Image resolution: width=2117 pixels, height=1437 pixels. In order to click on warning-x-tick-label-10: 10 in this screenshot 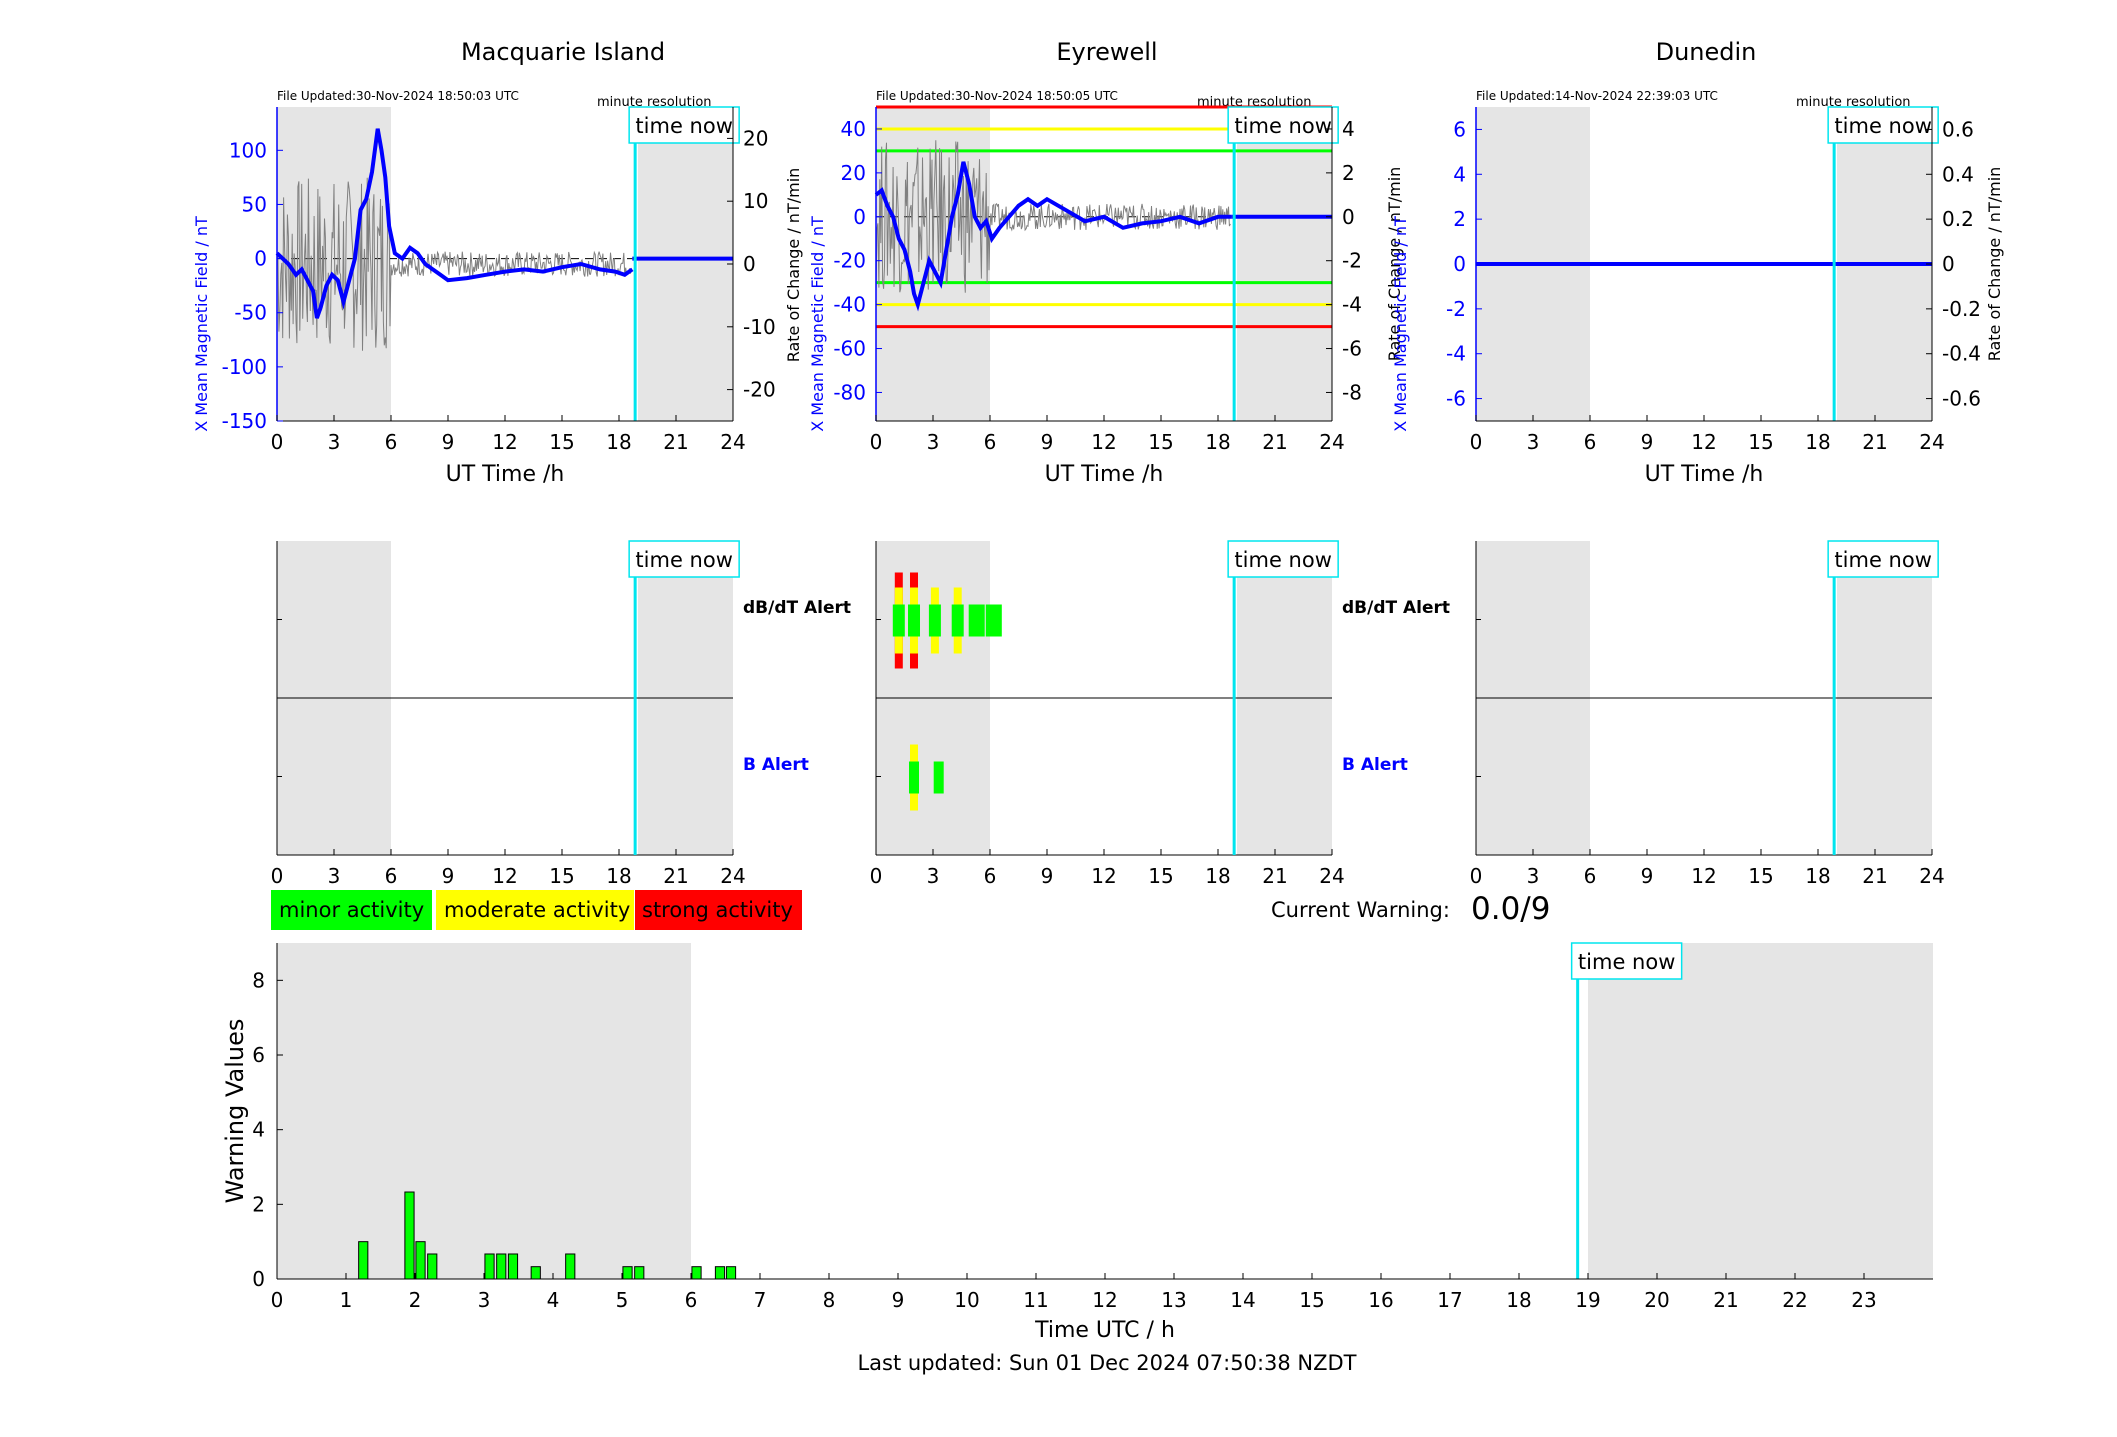, I will do `click(966, 1300)`.